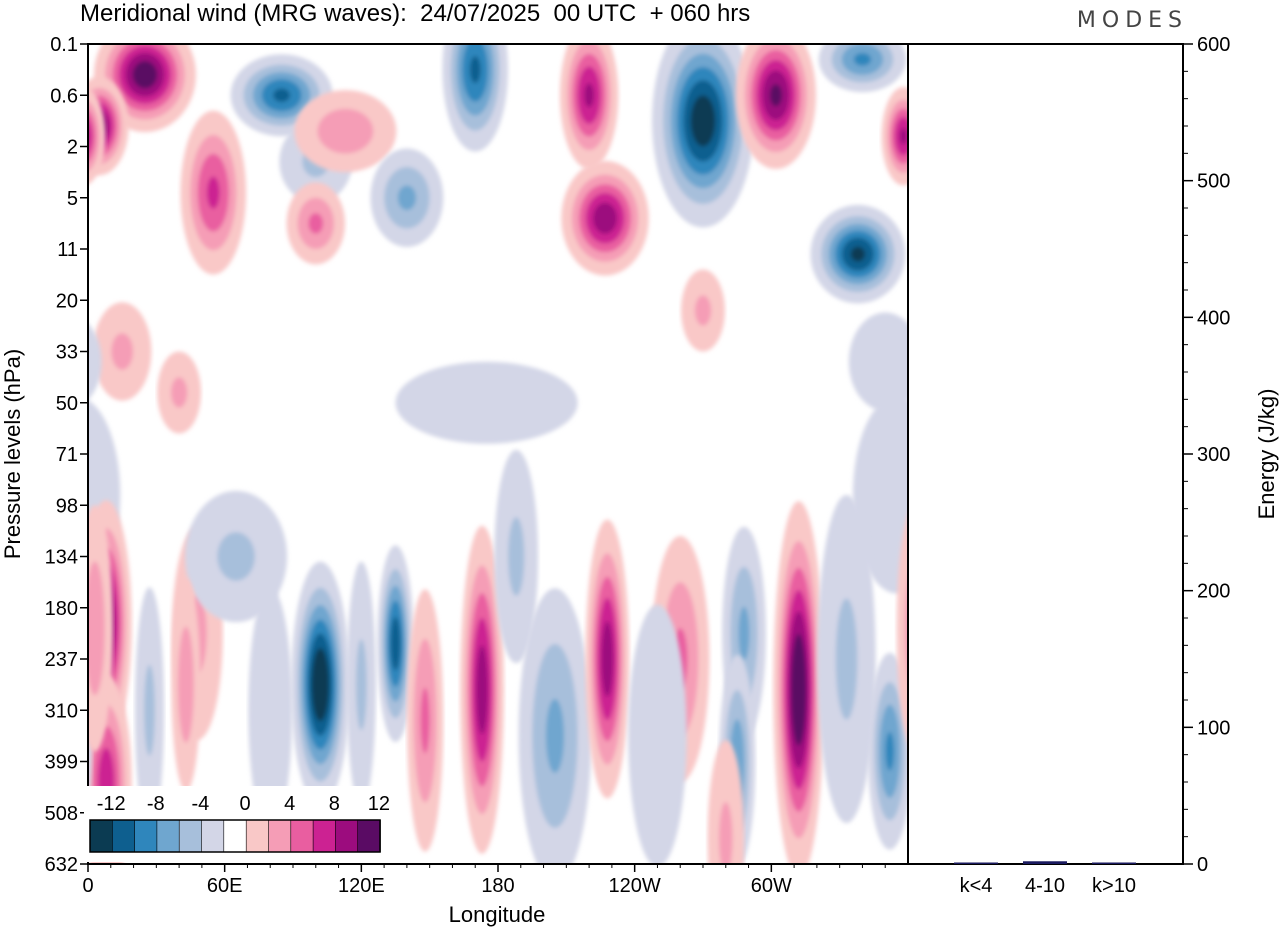 This screenshot has width=1280, height=930. I want to click on colorbar-frame, so click(235, 836).